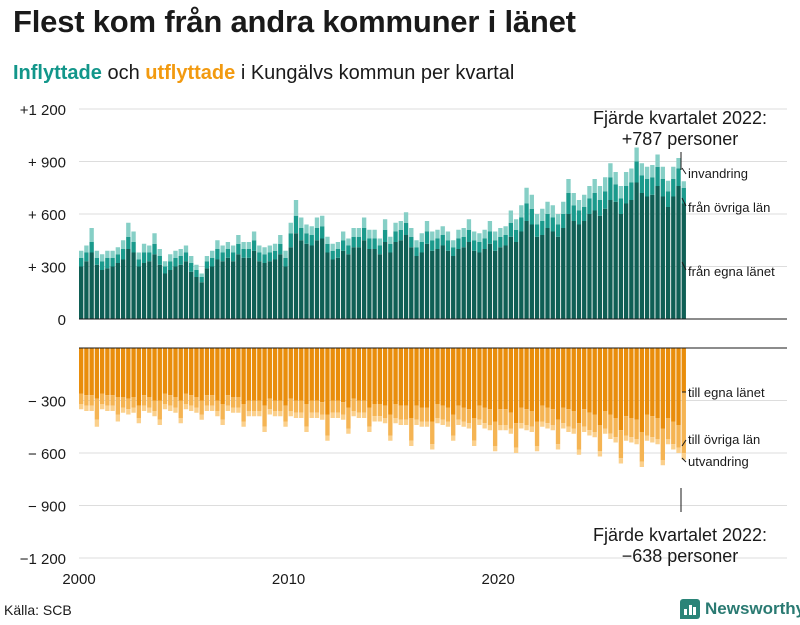  What do you see at coordinates (718, 461) in the screenshot?
I see `label-utvandring: utvandring` at bounding box center [718, 461].